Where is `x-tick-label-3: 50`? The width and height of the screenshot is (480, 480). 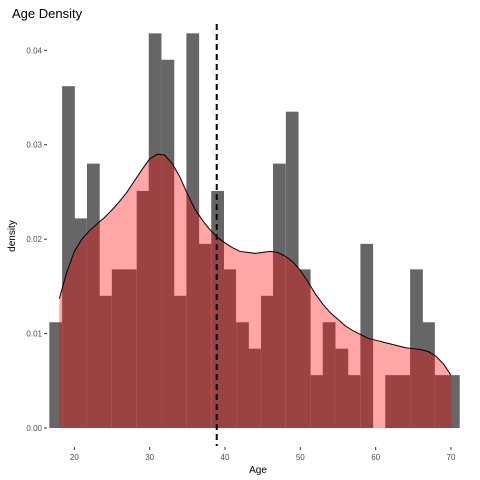
x-tick-label-3: 50 is located at coordinates (300, 457).